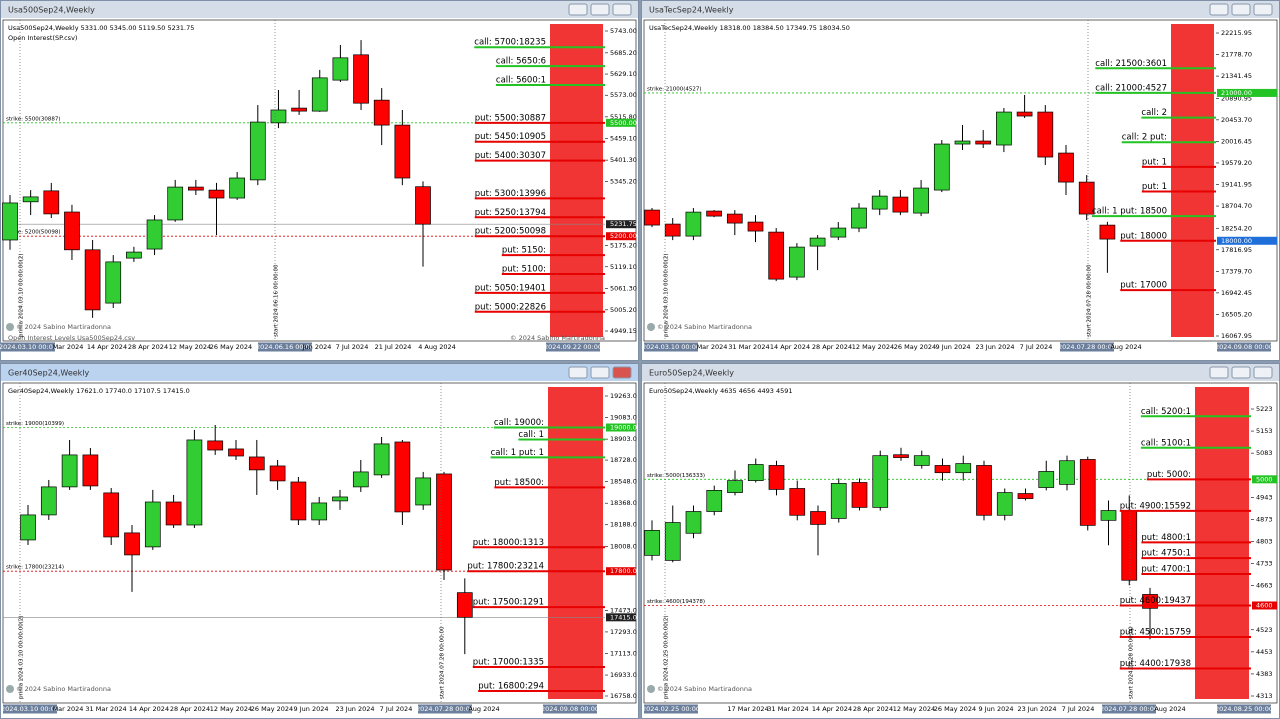 This screenshot has width=1280, height=719. I want to click on price-label: 5119.10, so click(623, 267).